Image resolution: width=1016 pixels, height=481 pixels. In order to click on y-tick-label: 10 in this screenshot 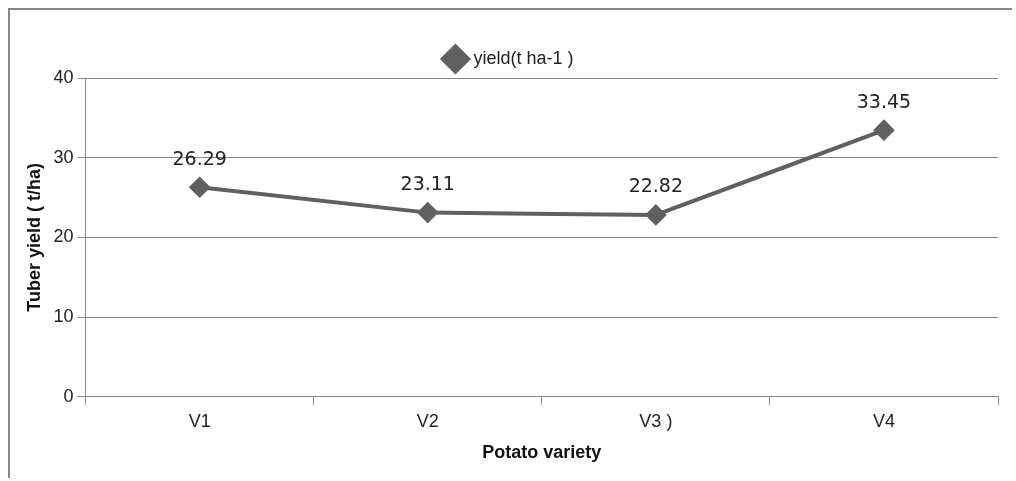, I will do `click(63, 316)`.